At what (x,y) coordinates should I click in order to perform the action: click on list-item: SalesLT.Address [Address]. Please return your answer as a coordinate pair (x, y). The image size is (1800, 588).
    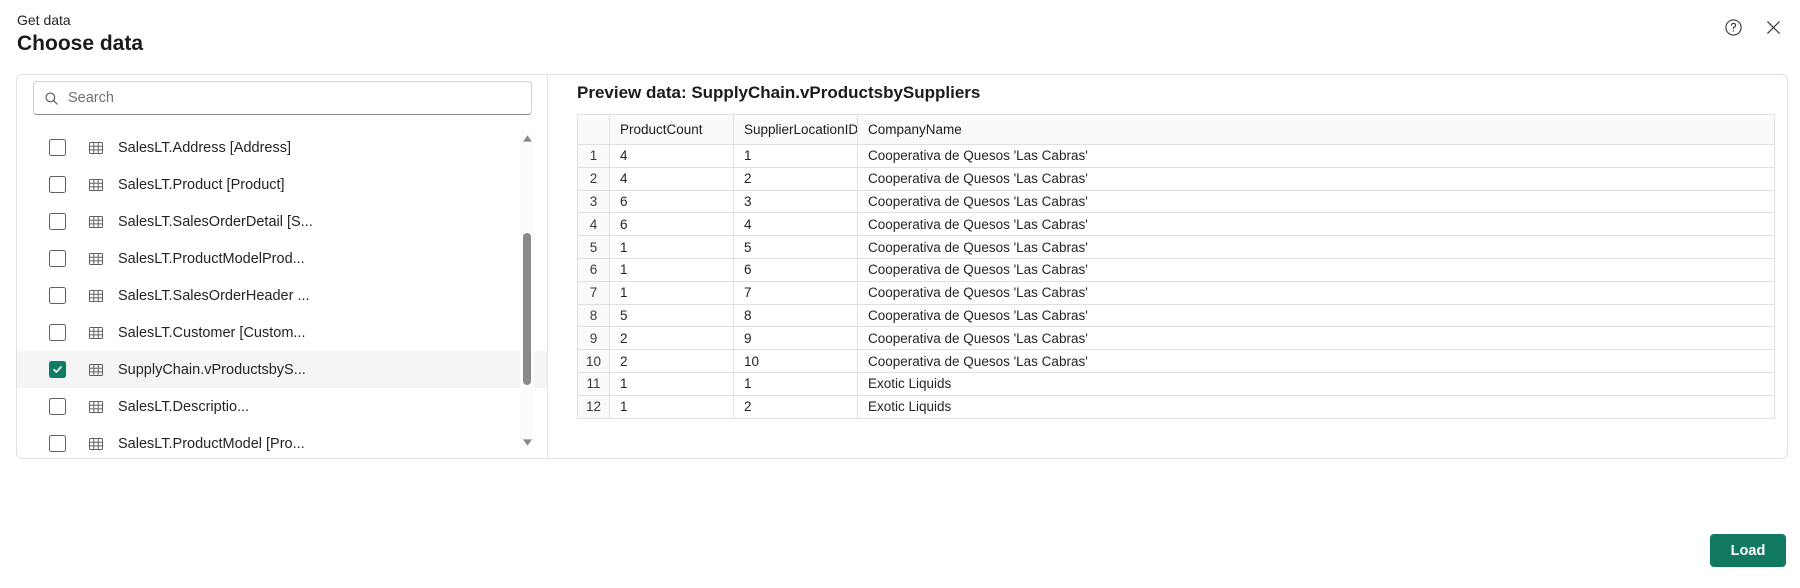
    Looking at the image, I should click on (282, 147).